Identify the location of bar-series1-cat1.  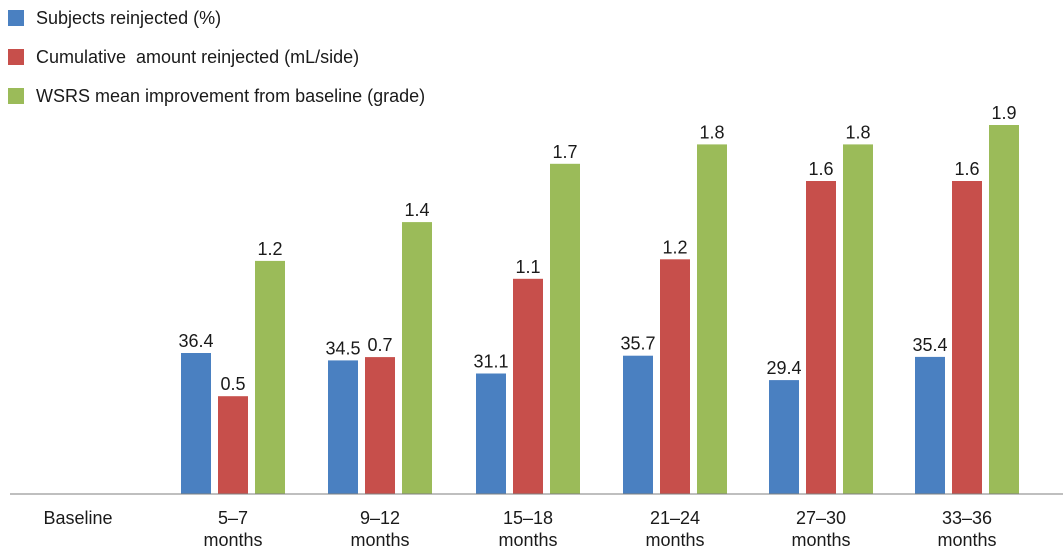
(196, 423).